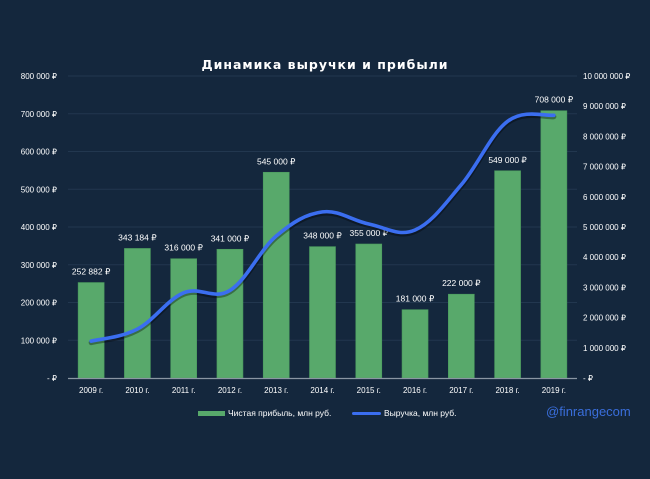 The height and width of the screenshot is (479, 650). What do you see at coordinates (415, 299) in the screenshot?
I see `bar-data-label: 181 000 ₽` at bounding box center [415, 299].